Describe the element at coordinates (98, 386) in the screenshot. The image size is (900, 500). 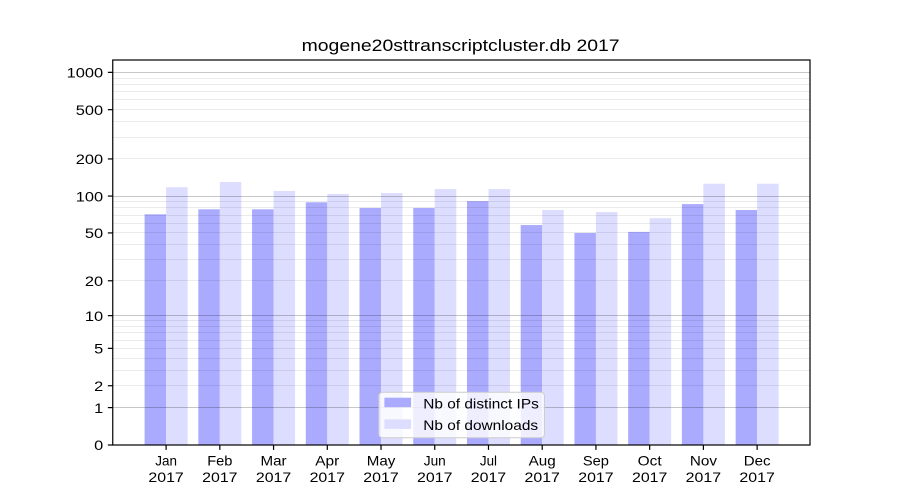
I see `svg-text: 2` at that location.